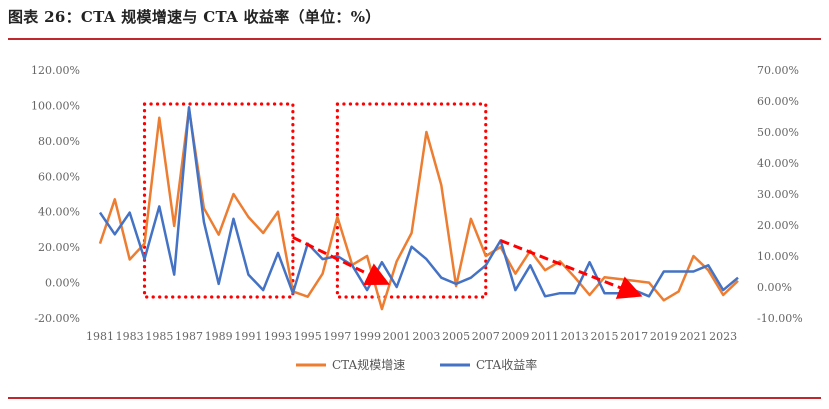 The height and width of the screenshot is (409, 829). I want to click on x-axis-tick-label: 2015, so click(604, 336).